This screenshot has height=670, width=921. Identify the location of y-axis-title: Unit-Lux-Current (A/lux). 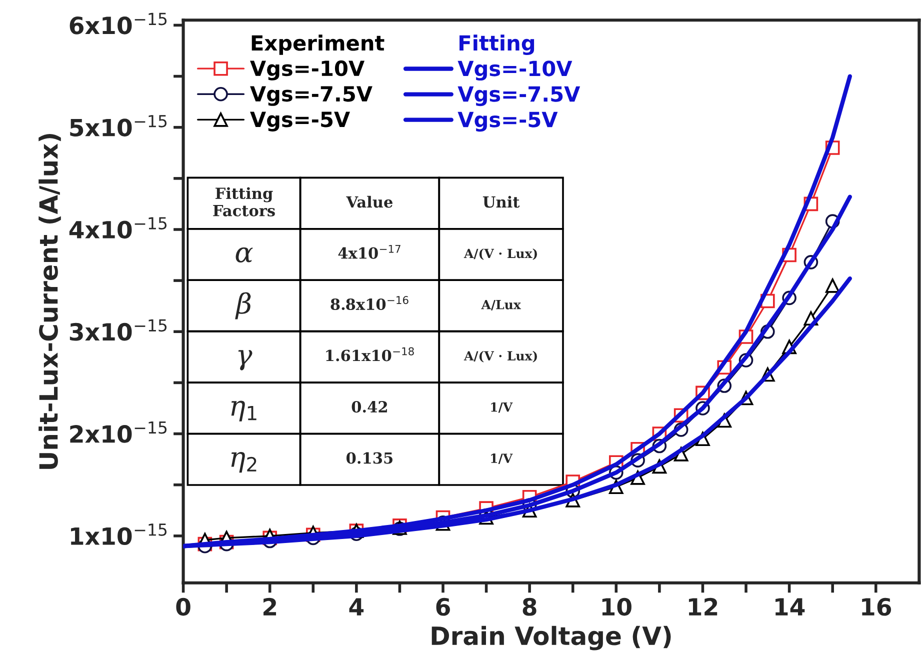
(49, 301).